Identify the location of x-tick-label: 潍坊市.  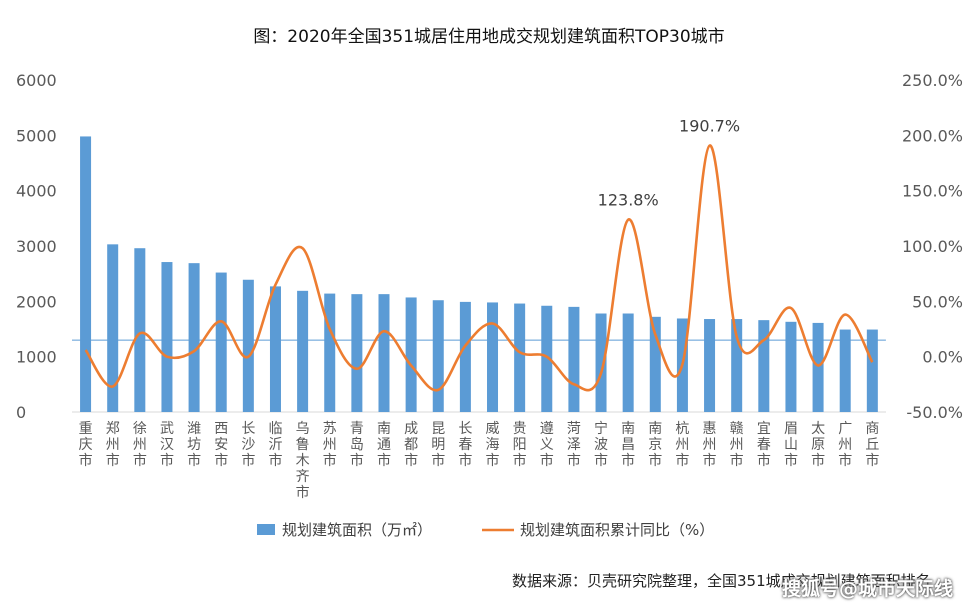
(194, 445).